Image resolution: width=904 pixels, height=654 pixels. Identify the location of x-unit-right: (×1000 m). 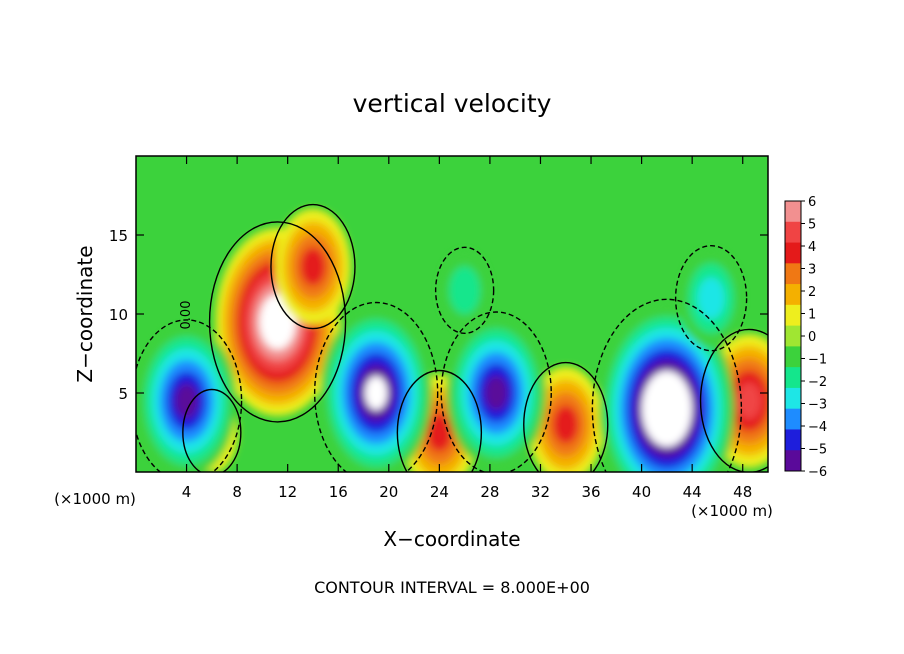
(732, 511).